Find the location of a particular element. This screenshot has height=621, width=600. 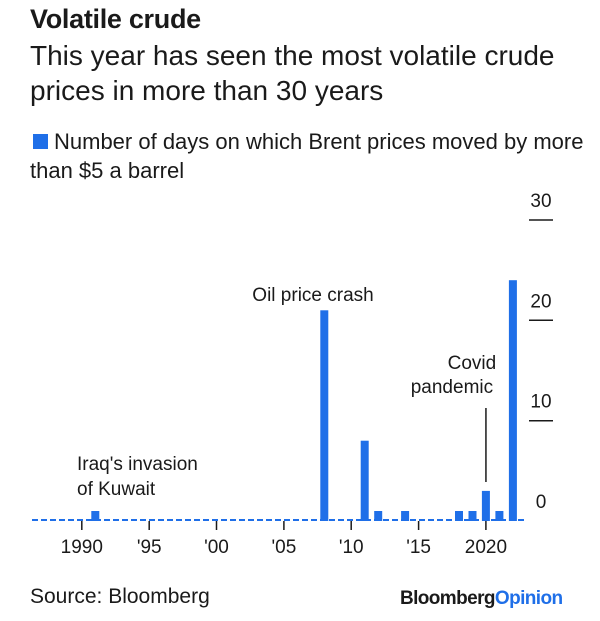

bar-2014 is located at coordinates (405, 516).